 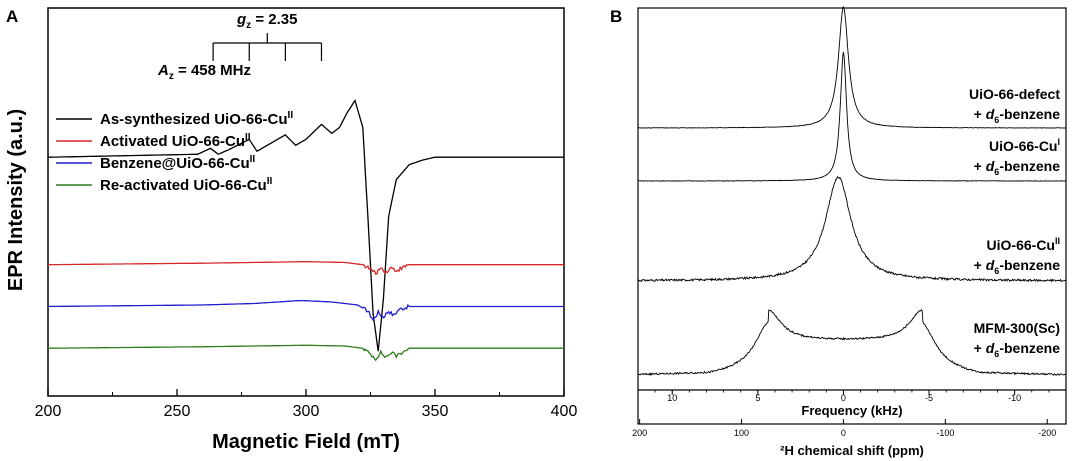 What do you see at coordinates (1017, 115) in the screenshot?
I see `panel-b-label-line2-1: + d6-benzene` at bounding box center [1017, 115].